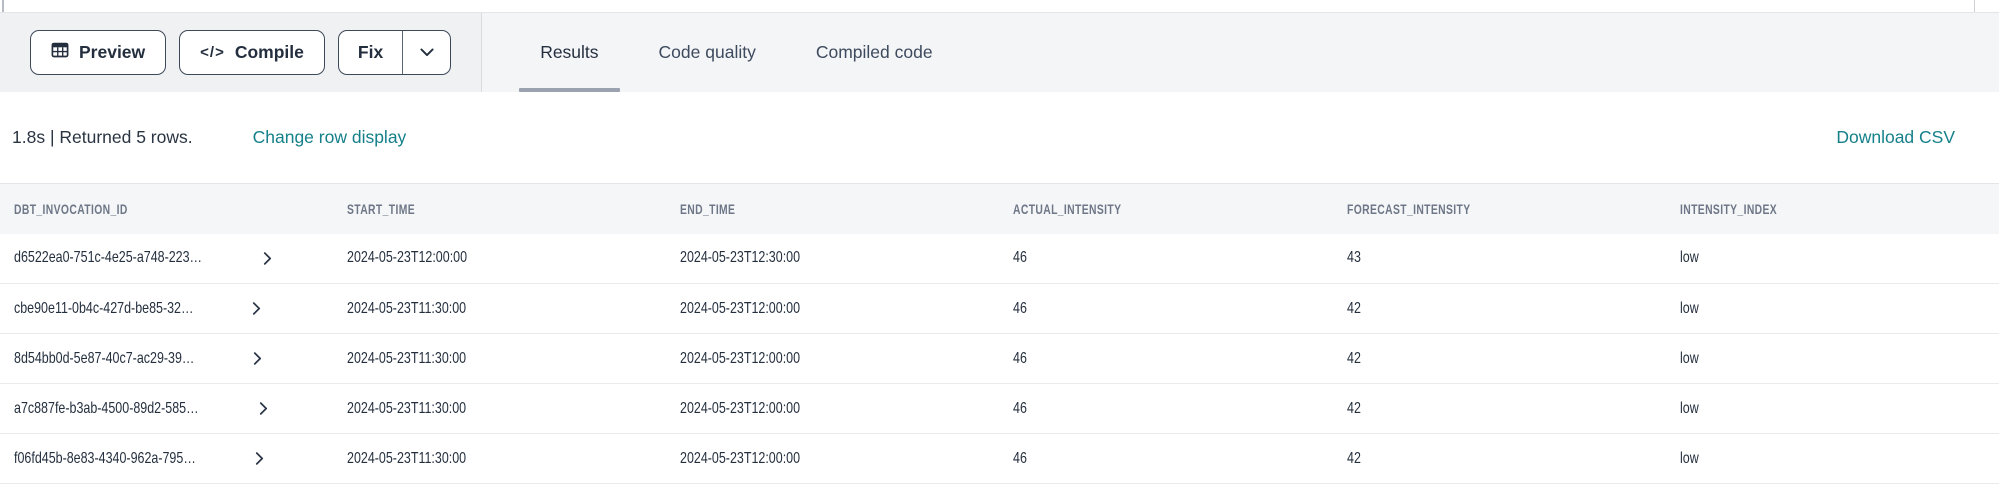 The width and height of the screenshot is (1999, 492). What do you see at coordinates (3, 6) in the screenshot?
I see `pane-divider-tick-left` at bounding box center [3, 6].